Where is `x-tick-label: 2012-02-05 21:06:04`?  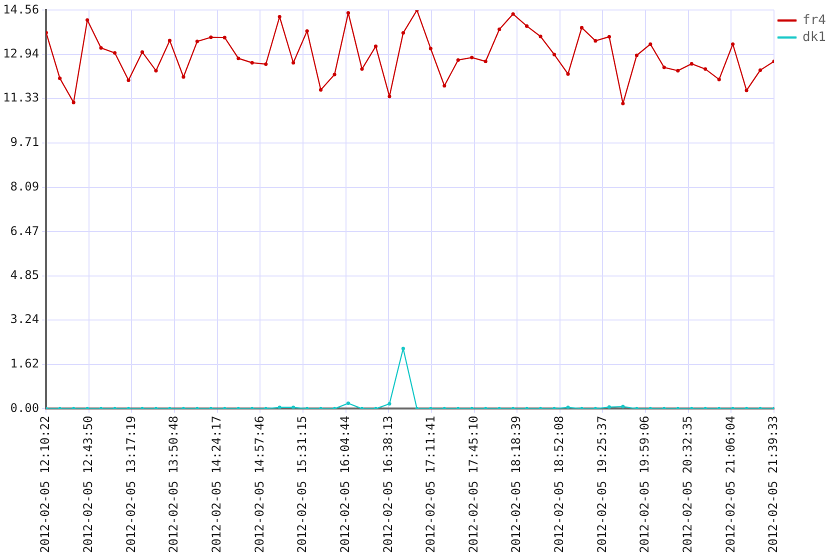
x-tick-label: 2012-02-05 21:06:04 is located at coordinates (730, 485).